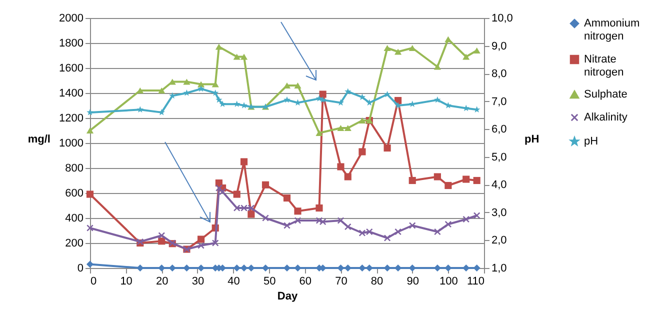  Describe the element at coordinates (126, 282) in the screenshot. I see `x-tick-label: 10` at that location.